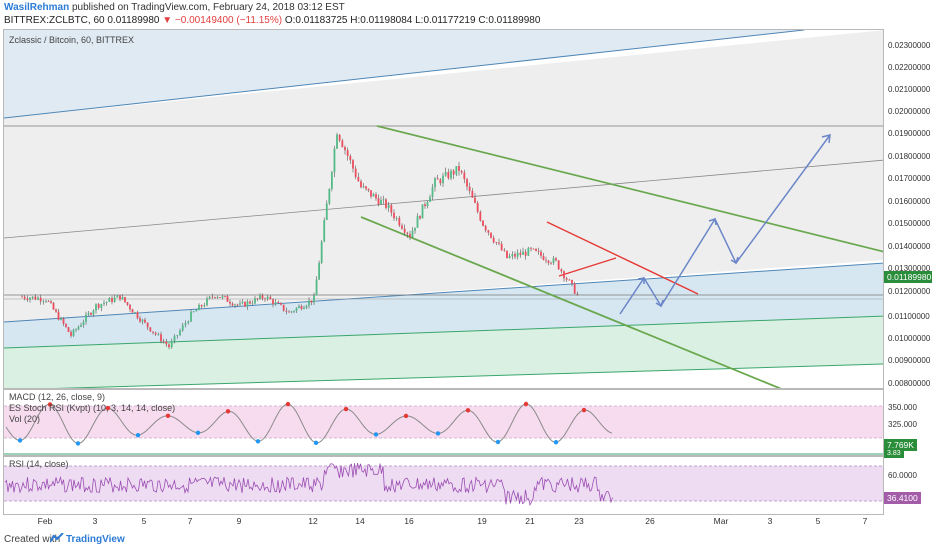 This screenshot has width=932, height=550. What do you see at coordinates (25, 419) in the screenshot?
I see `vol-label: Vol (20)` at bounding box center [25, 419].